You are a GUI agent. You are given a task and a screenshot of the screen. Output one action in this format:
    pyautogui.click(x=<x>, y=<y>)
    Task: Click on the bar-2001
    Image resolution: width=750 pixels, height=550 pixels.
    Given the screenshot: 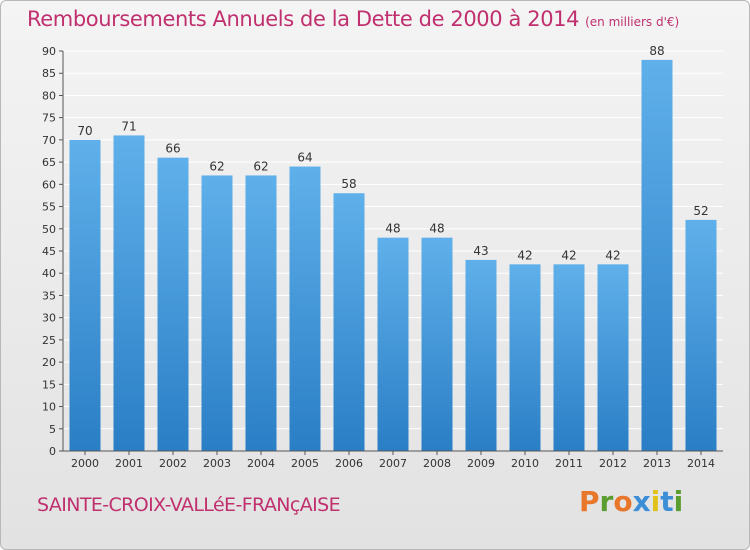 What is the action you would take?
    pyautogui.click(x=129, y=293)
    